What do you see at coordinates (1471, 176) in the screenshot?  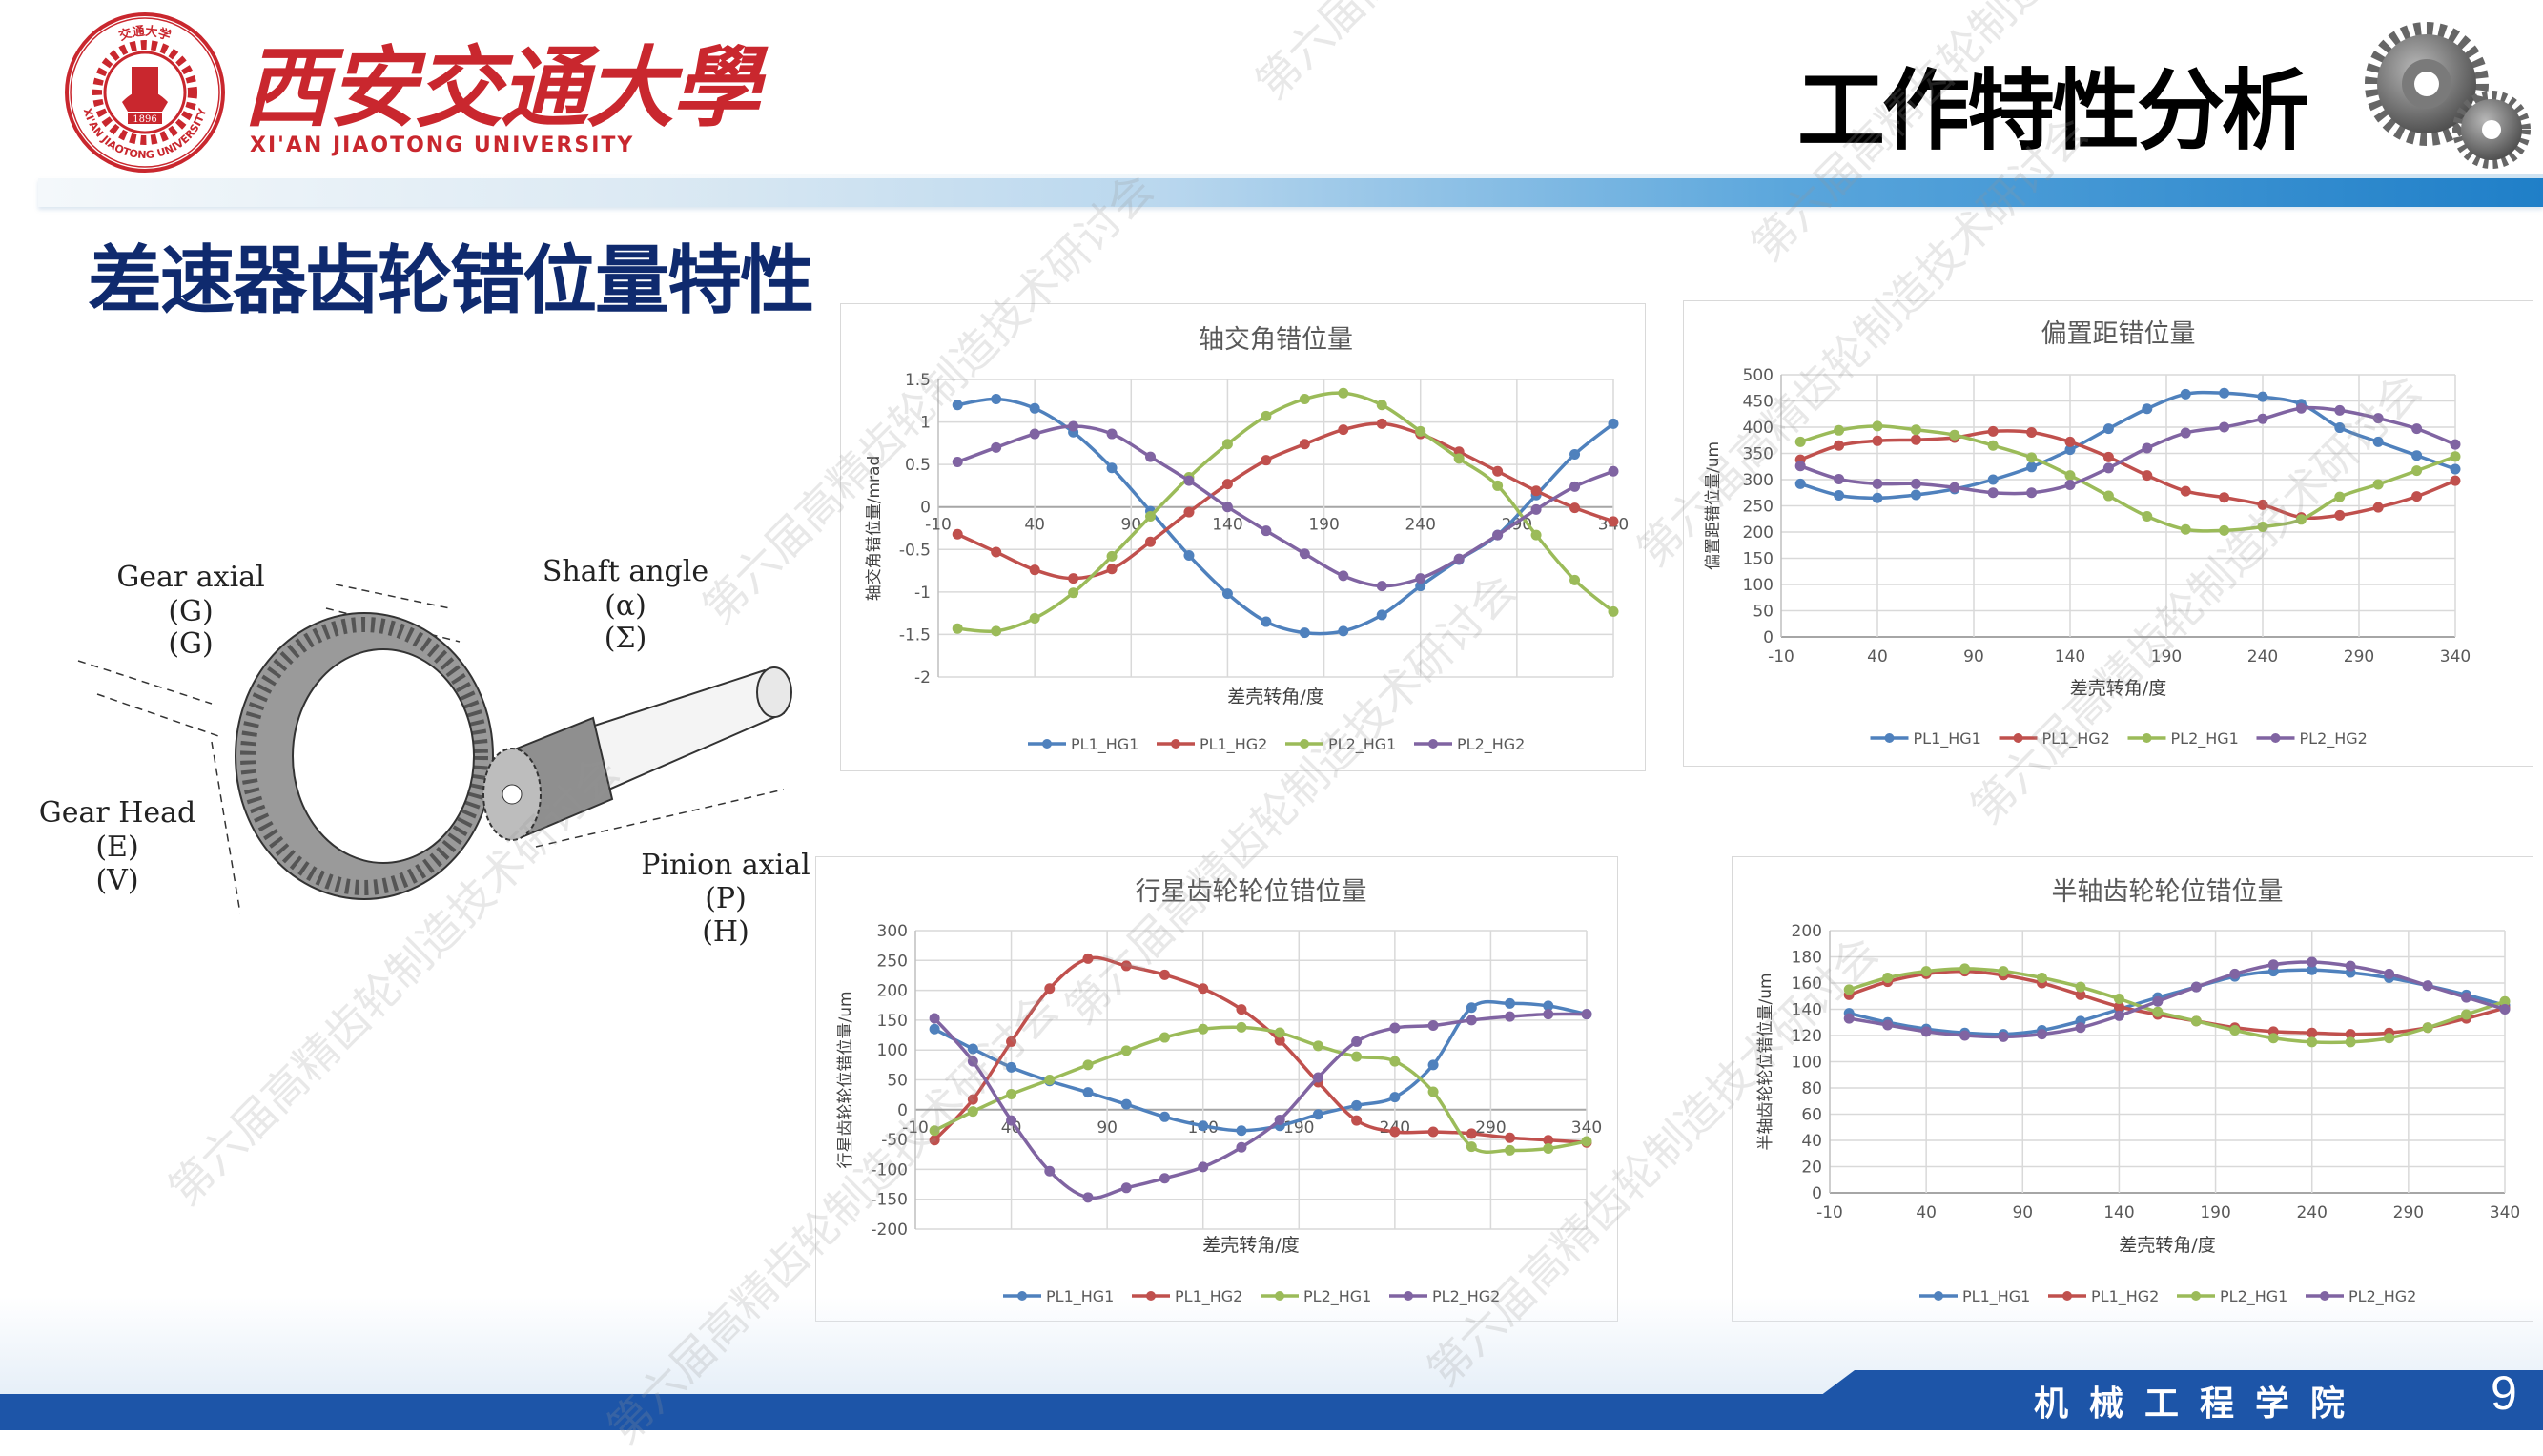 I see `header-band-highlight` at bounding box center [1471, 176].